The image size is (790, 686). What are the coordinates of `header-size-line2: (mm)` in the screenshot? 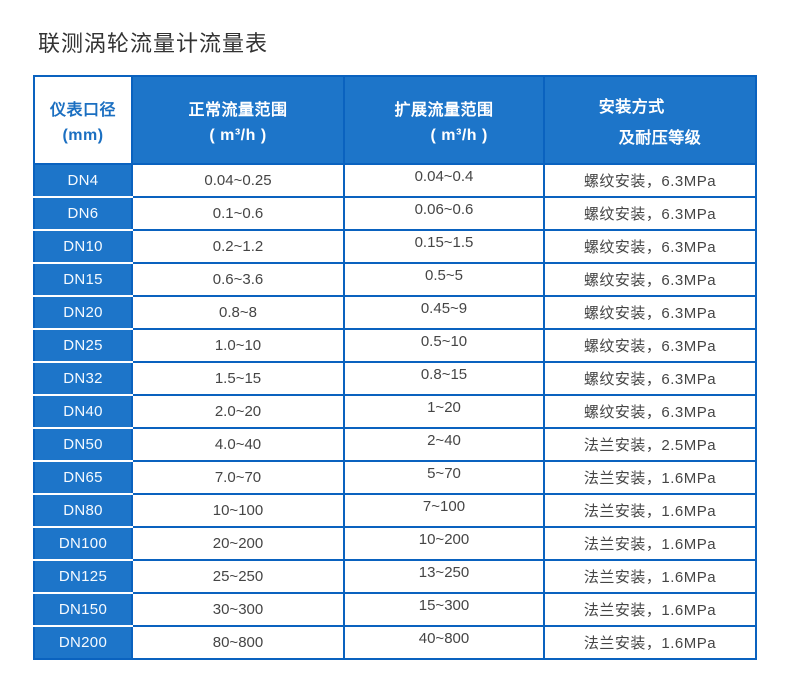 It's located at (83, 135).